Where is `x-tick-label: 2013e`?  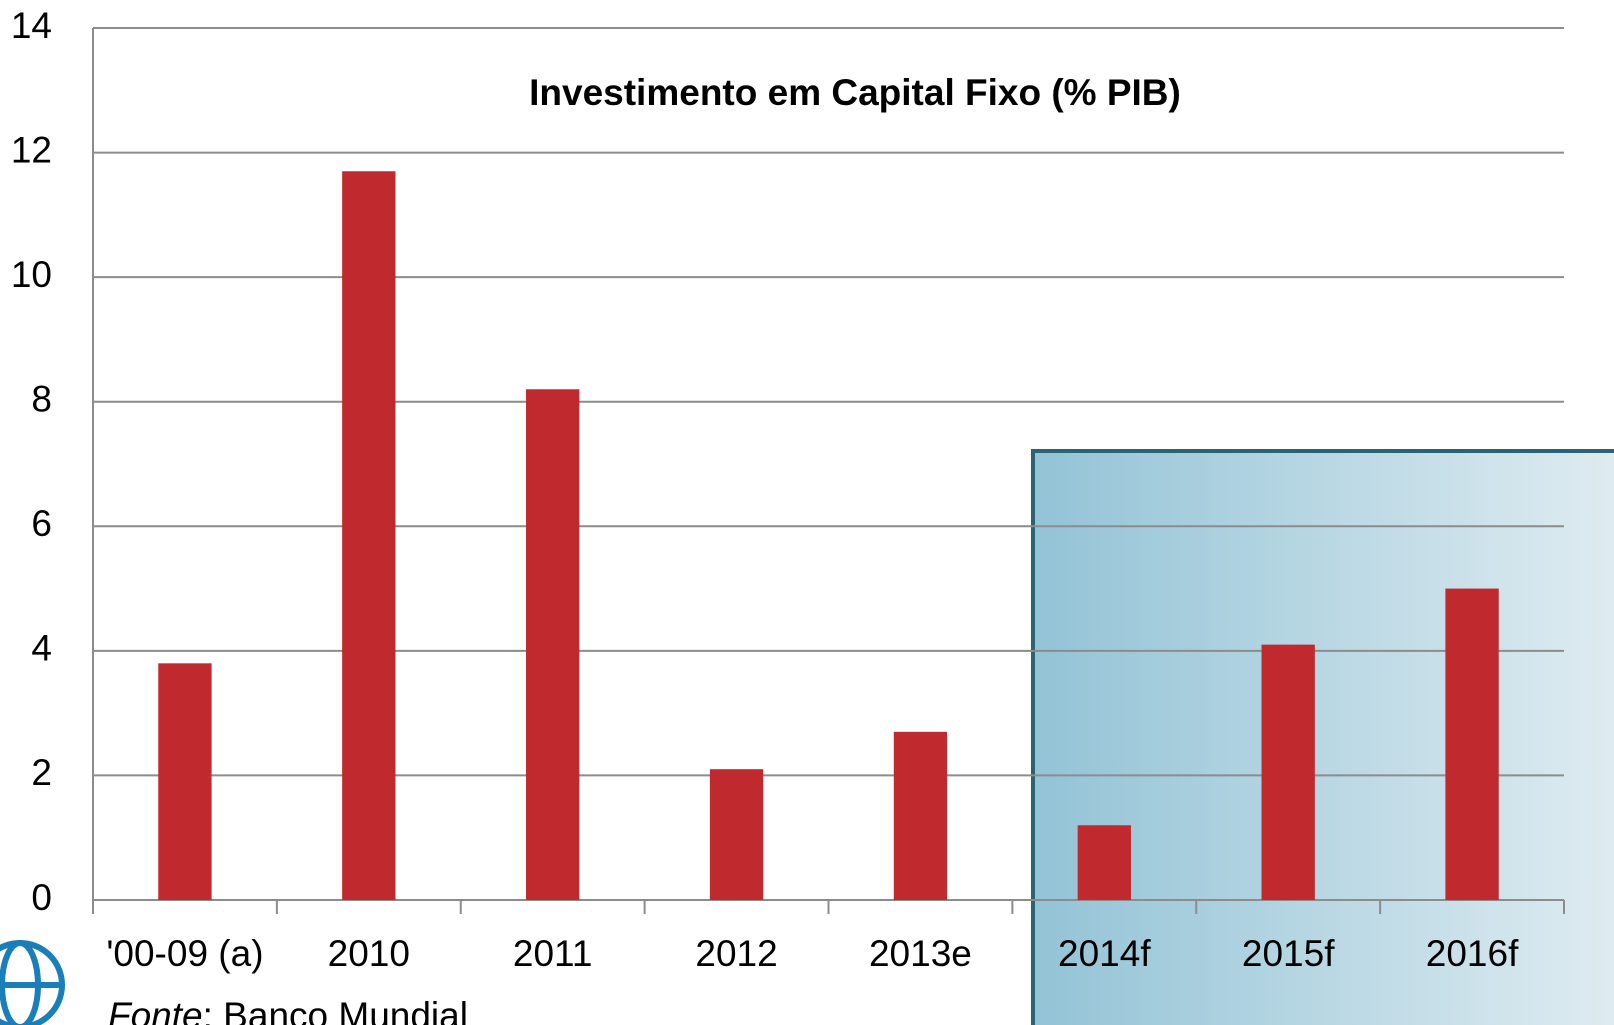 x-tick-label: 2013e is located at coordinates (920, 953).